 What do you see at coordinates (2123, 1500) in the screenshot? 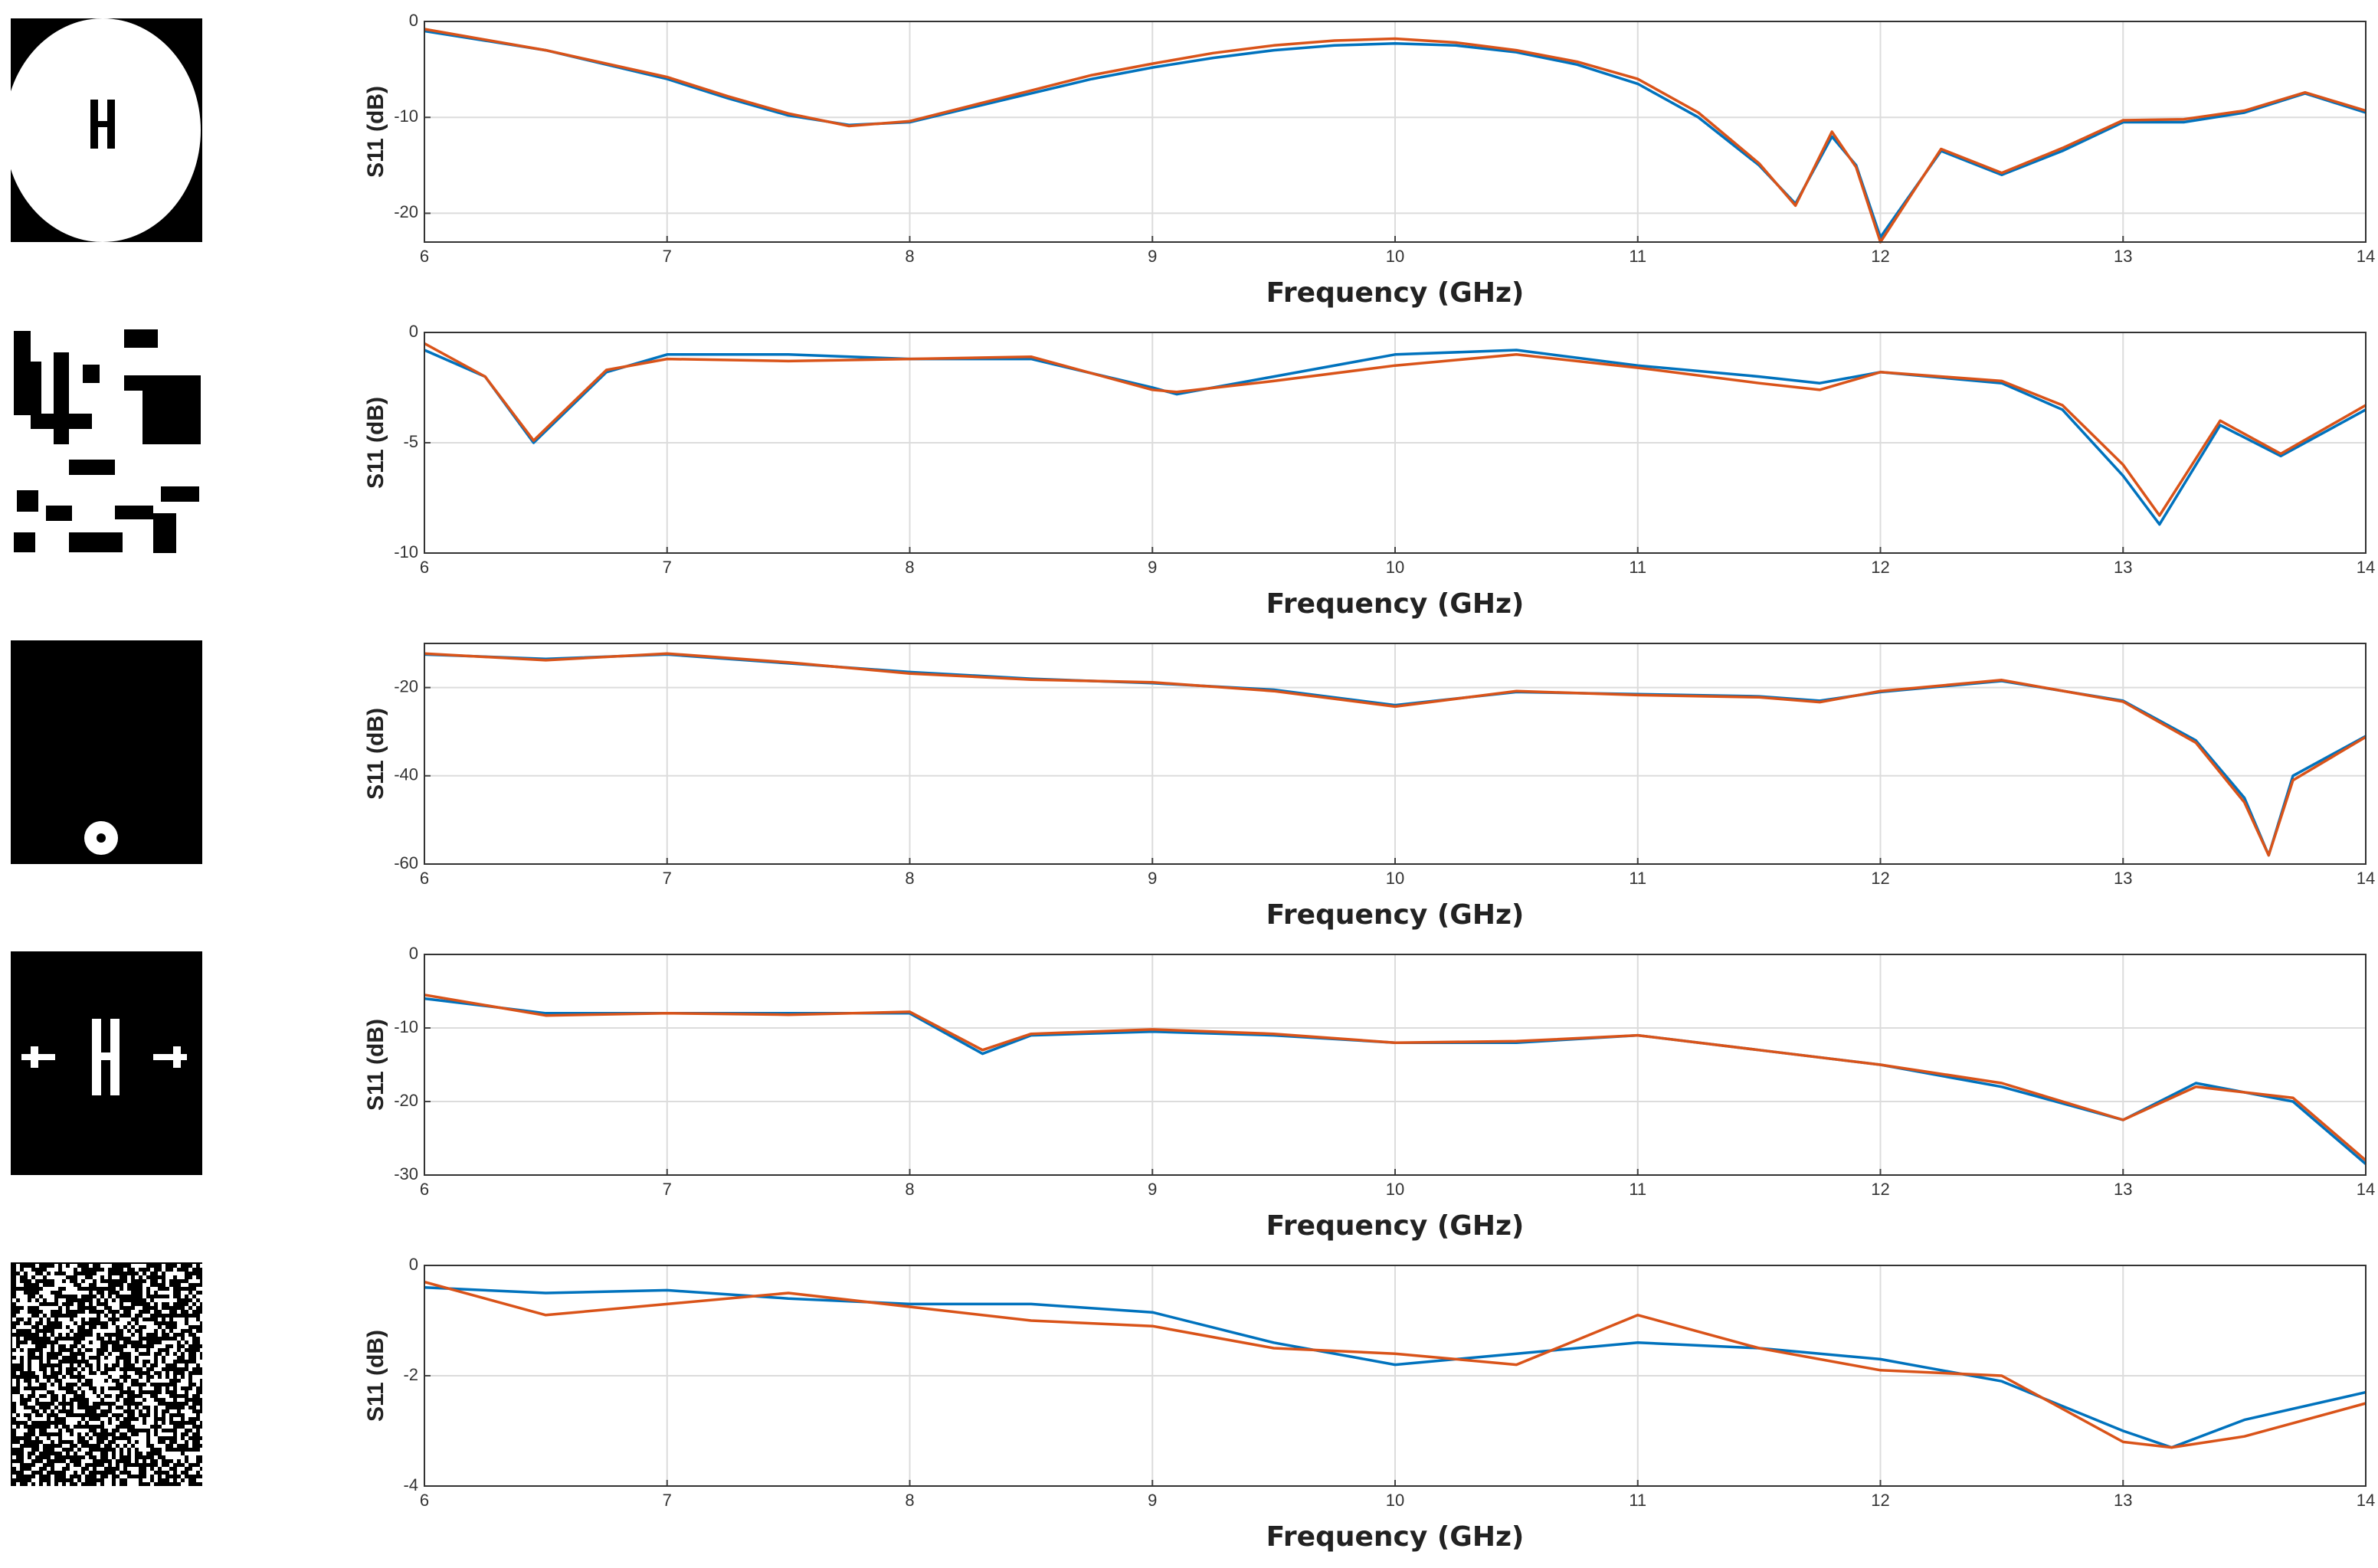
I see `x-tick-label: 13` at bounding box center [2123, 1500].